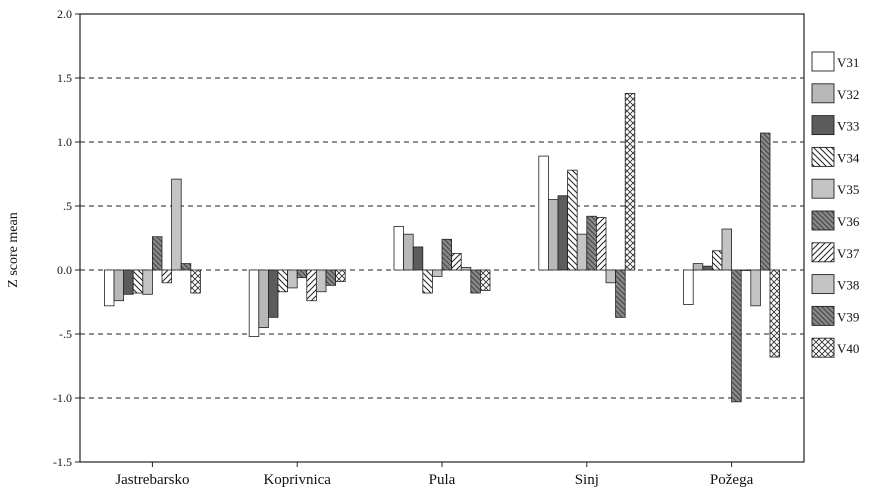 The width and height of the screenshot is (870, 496). Describe the element at coordinates (823, 347) in the screenshot. I see `legend-swatch-v40` at that location.